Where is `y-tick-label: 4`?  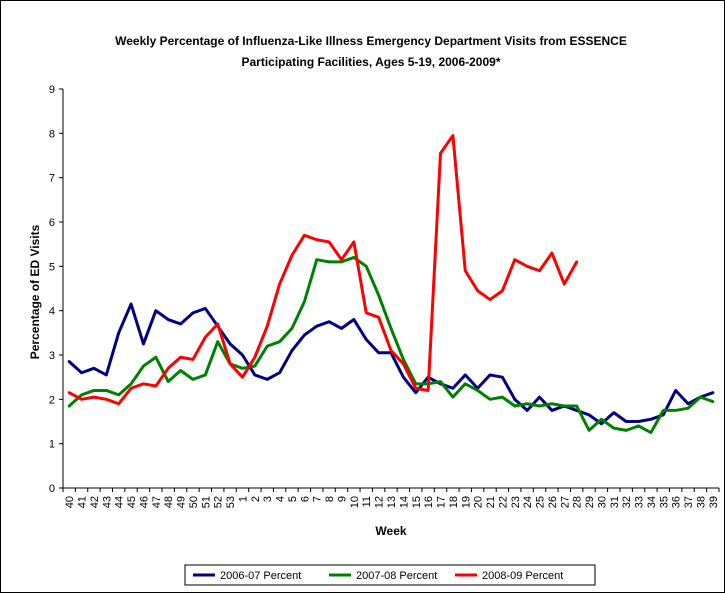
y-tick-label: 4 is located at coordinates (52, 312).